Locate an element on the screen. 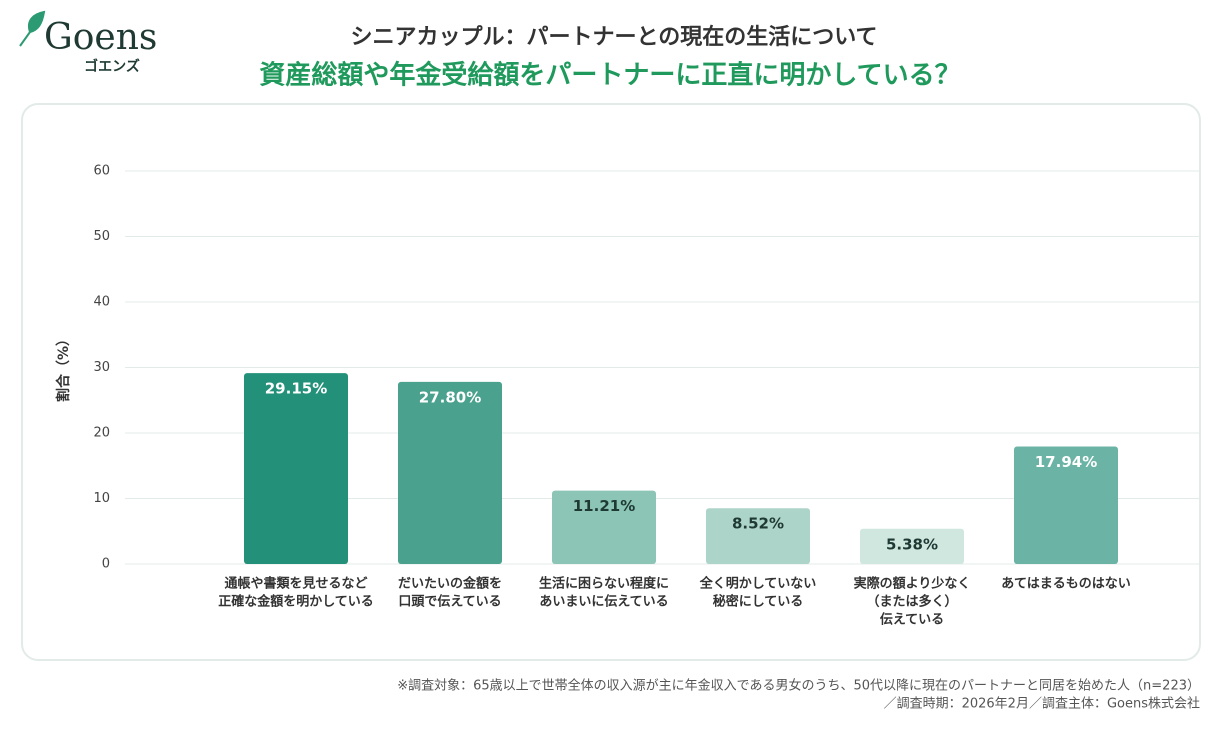  note: ／調査時期：2026年2月／調査主体：Goens株式会社 is located at coordinates (1042, 704).